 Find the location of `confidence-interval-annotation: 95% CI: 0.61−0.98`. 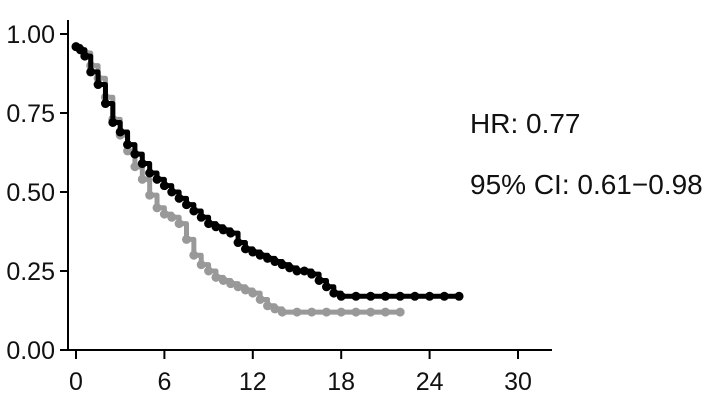

confidence-interval-annotation: 95% CI: 0.61−0.98 is located at coordinates (586, 184).